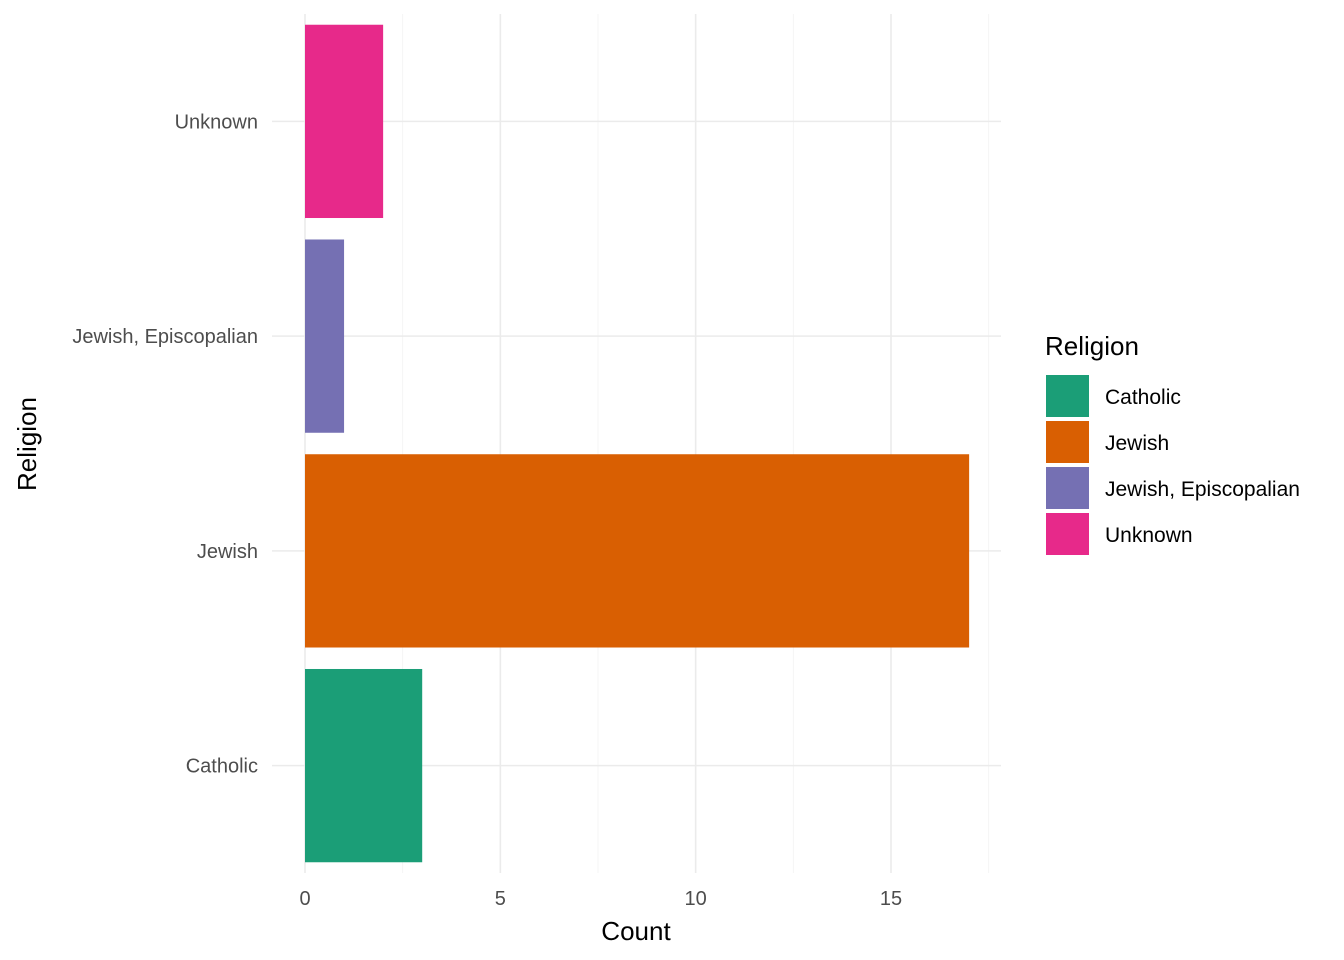  Describe the element at coordinates (1092, 346) in the screenshot. I see `legend-title: Religion` at that location.